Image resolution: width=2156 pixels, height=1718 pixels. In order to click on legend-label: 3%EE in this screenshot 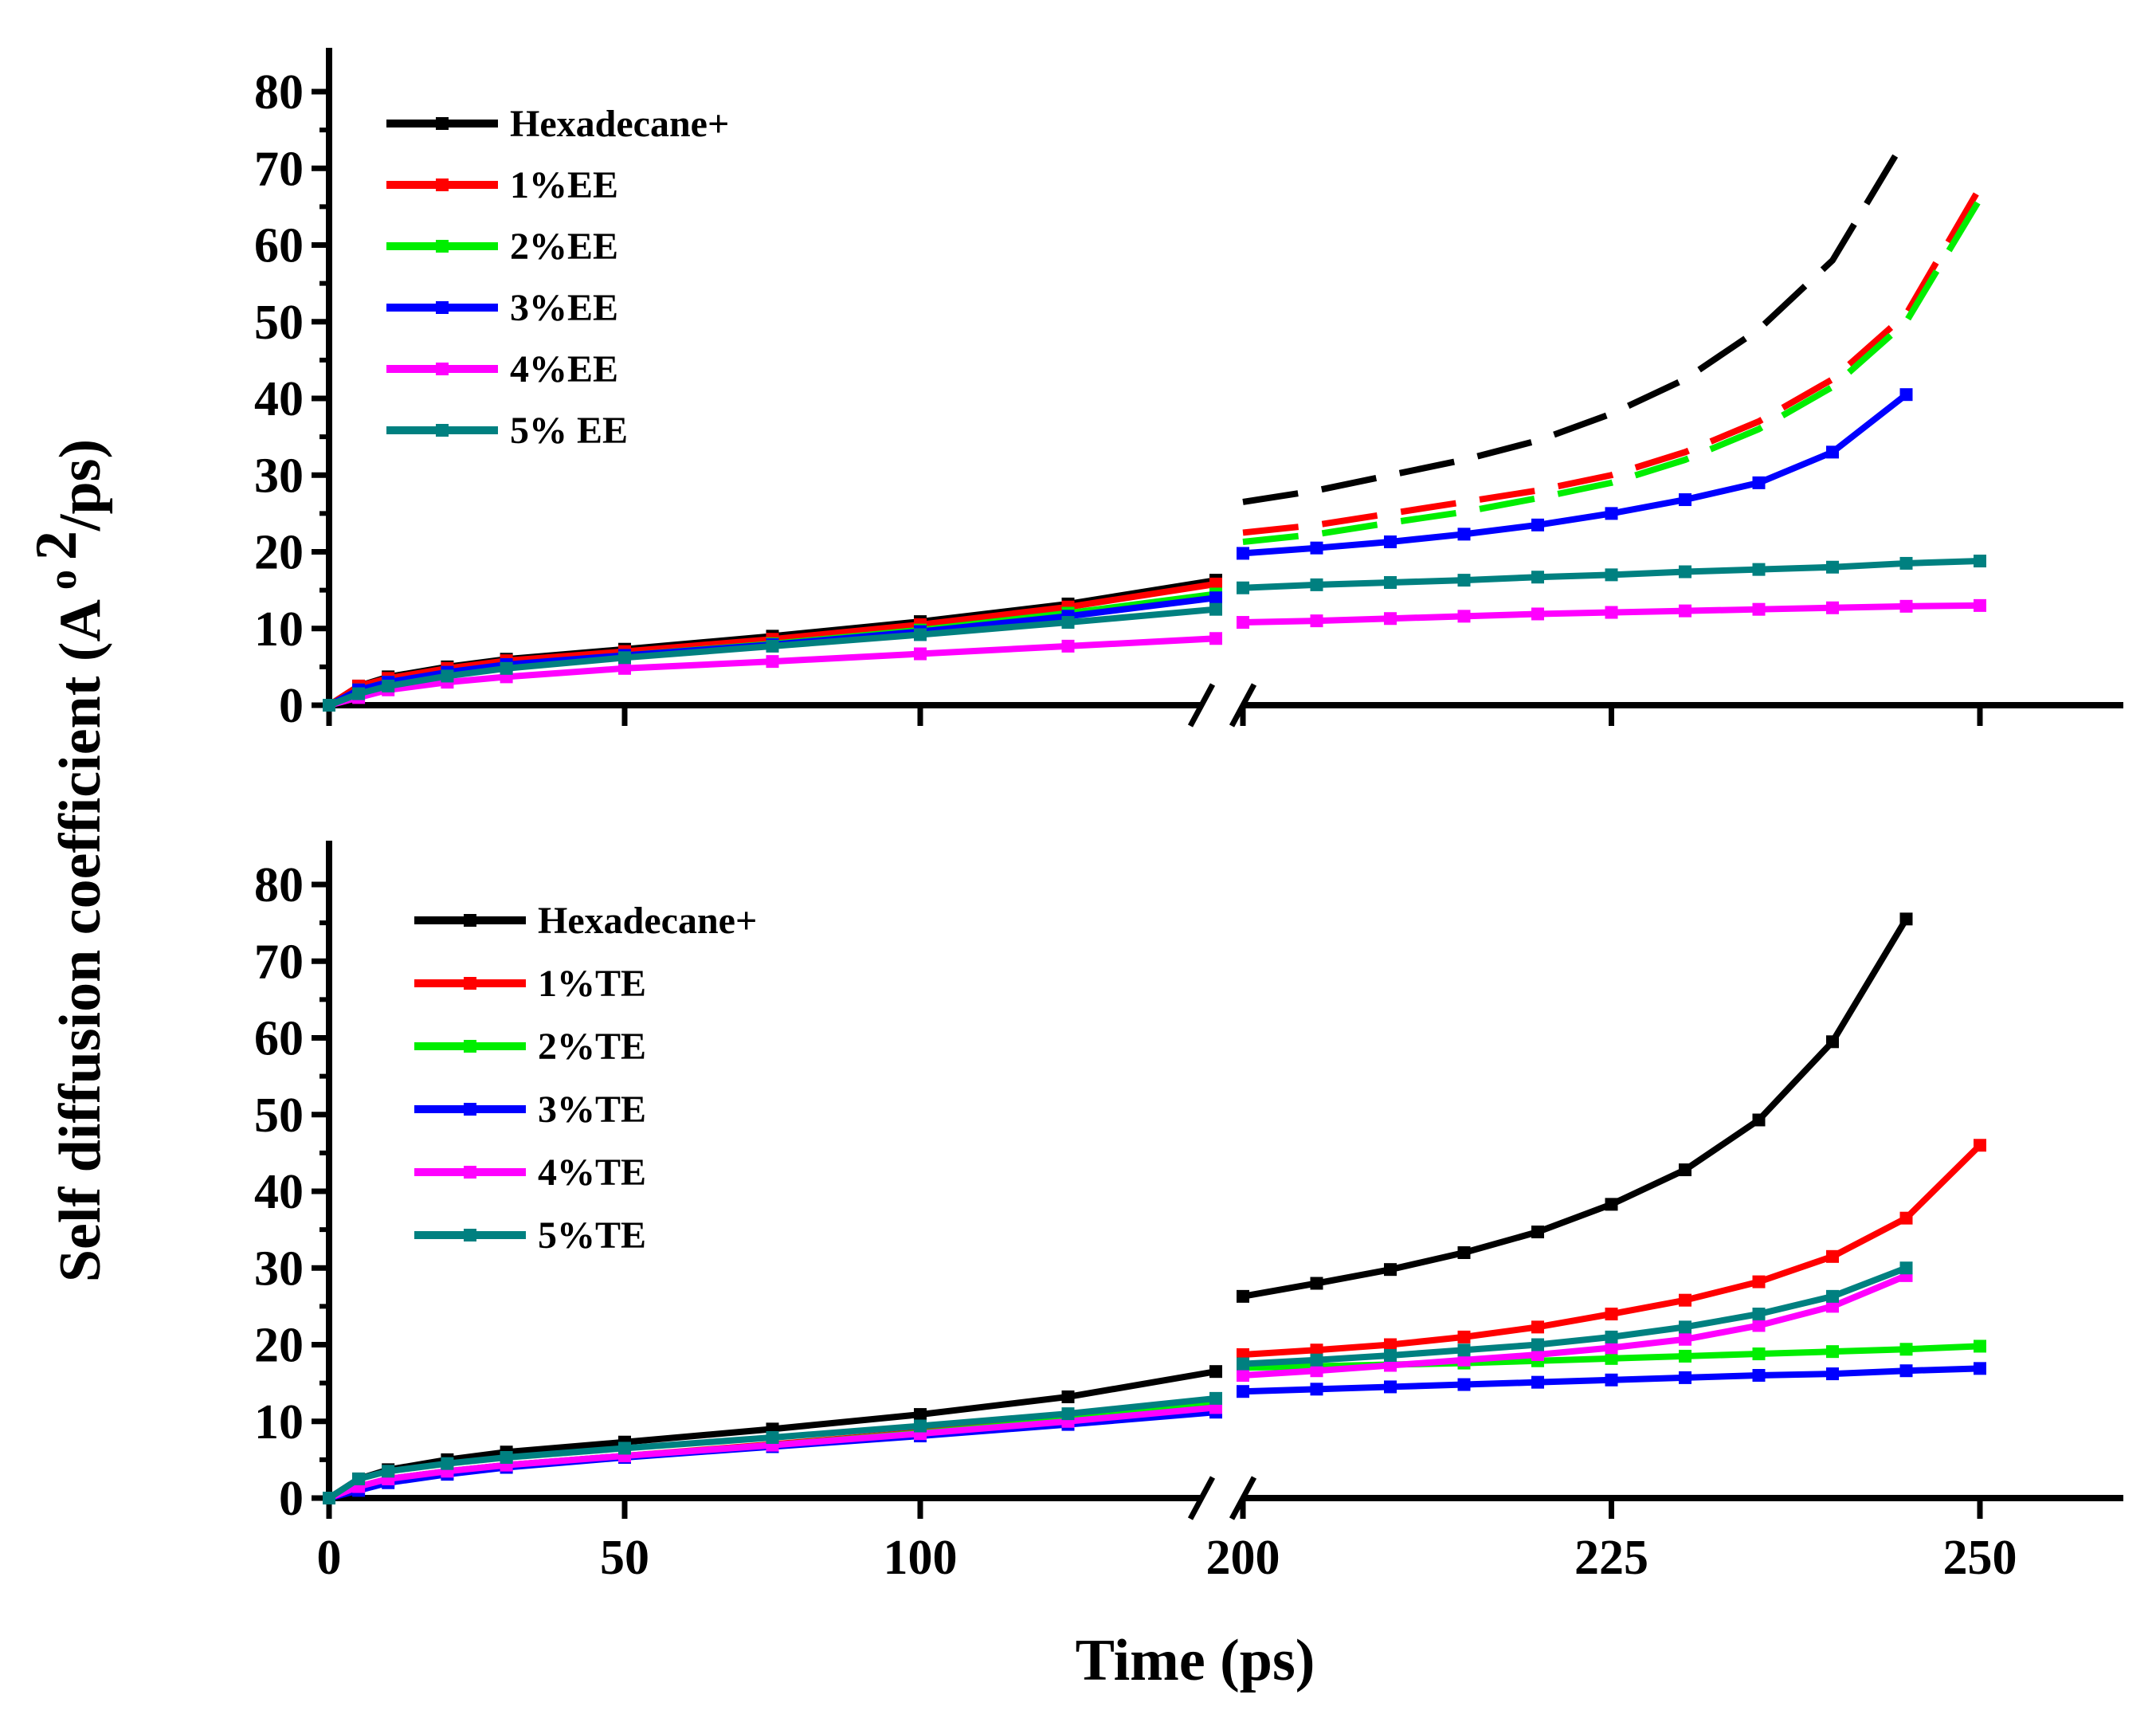, I will do `click(564, 308)`.